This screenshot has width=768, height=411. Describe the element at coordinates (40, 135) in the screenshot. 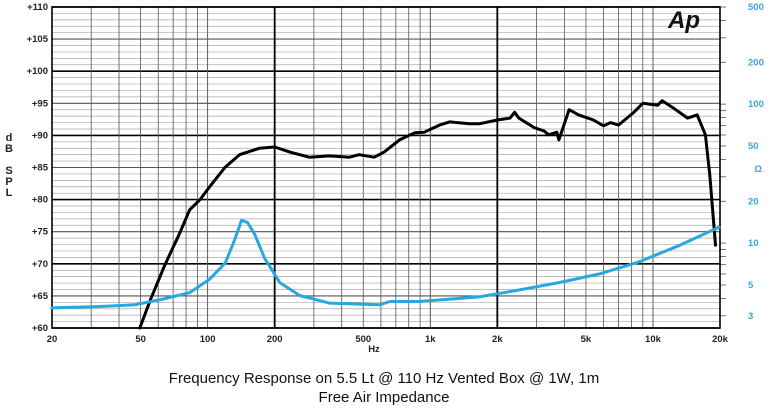

I see `y-tick-label: +90` at that location.